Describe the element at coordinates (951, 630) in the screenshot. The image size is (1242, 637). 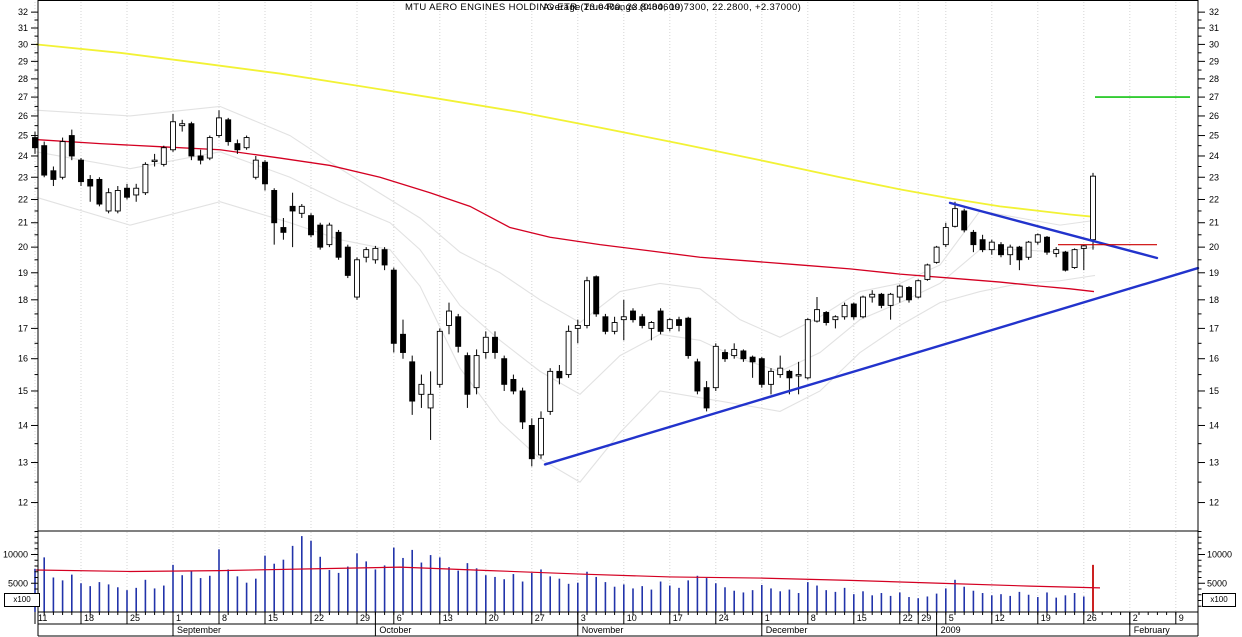
I see `month-label: 2009` at that location.